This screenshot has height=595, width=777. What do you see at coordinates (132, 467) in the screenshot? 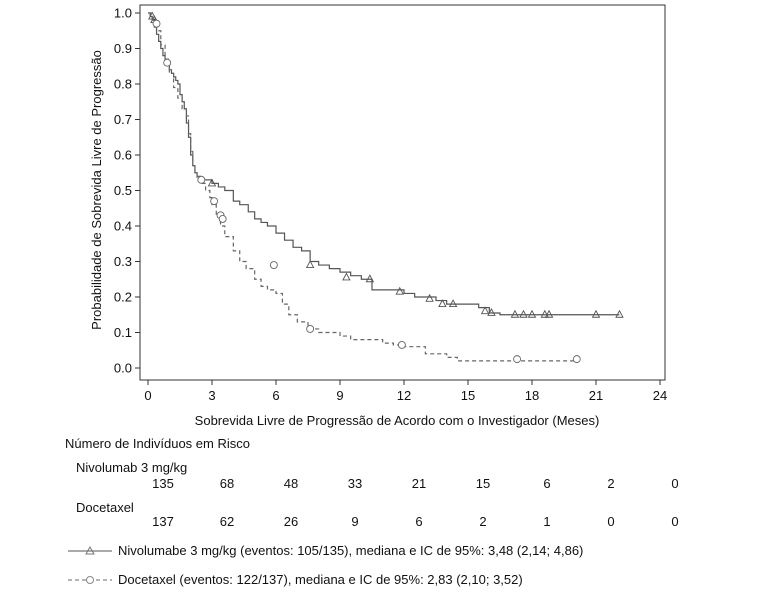
I see `risk-group-label-nivolumab: Nivolumab 3 mg/kg` at bounding box center [132, 467].